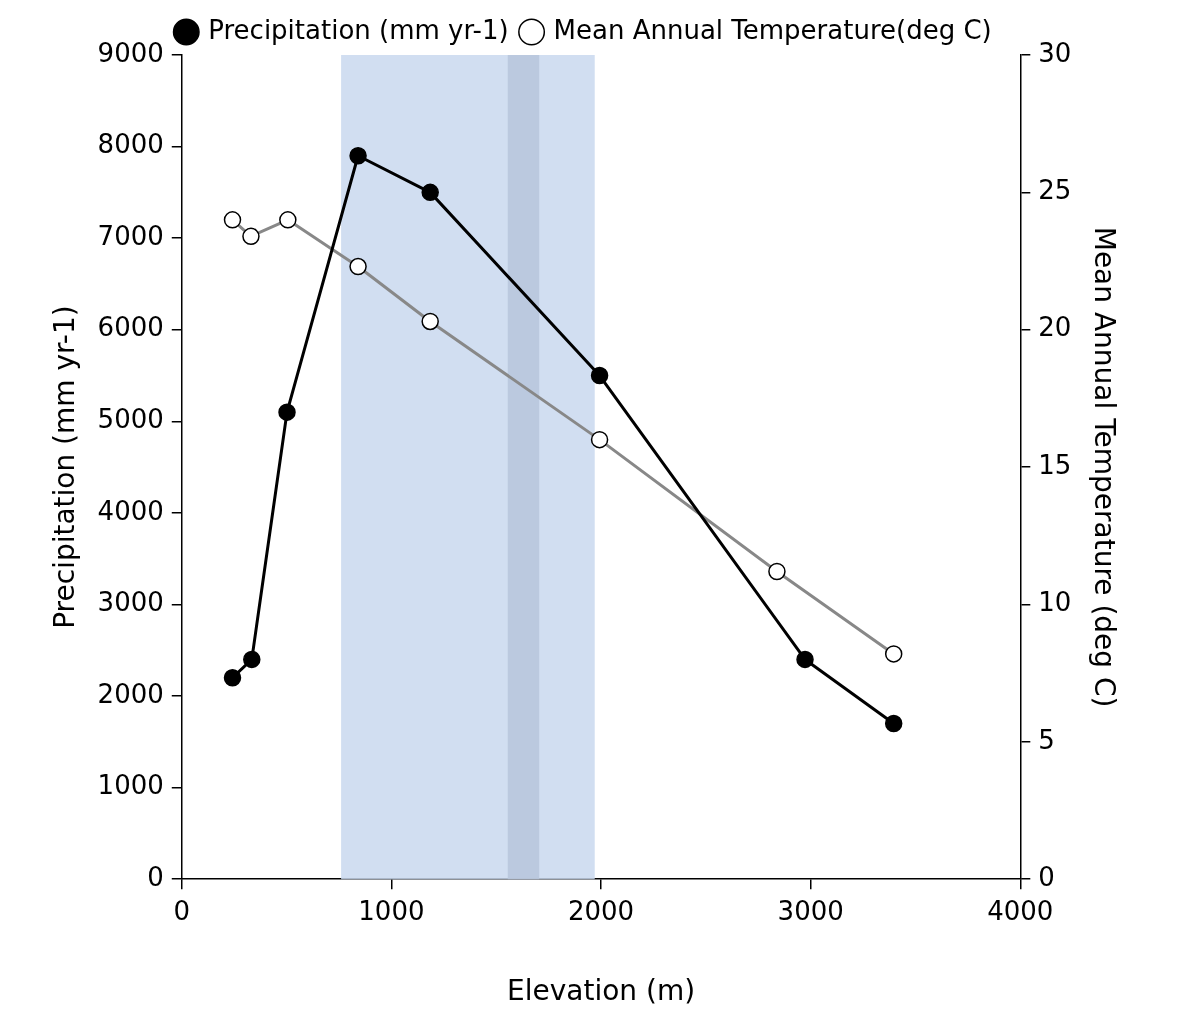  Describe the element at coordinates (391, 910) in the screenshot. I see `x-tick-label: 1000` at that location.